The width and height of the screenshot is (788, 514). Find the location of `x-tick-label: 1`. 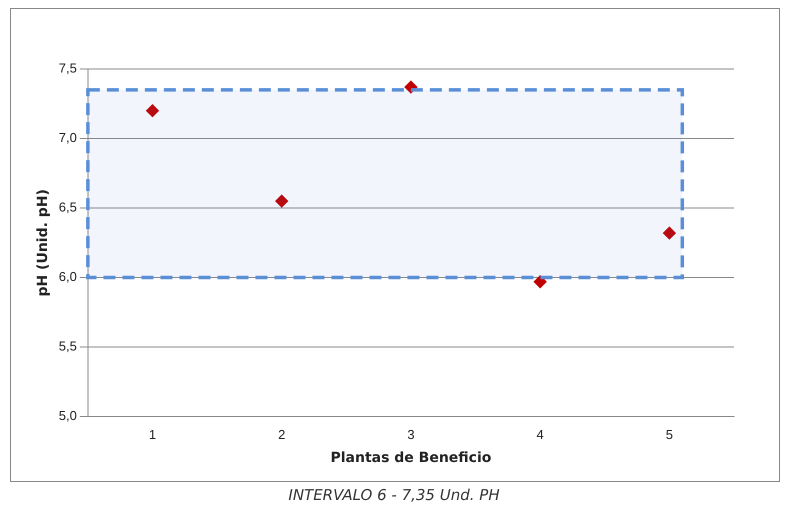

x-tick-label: 1 is located at coordinates (152, 434).